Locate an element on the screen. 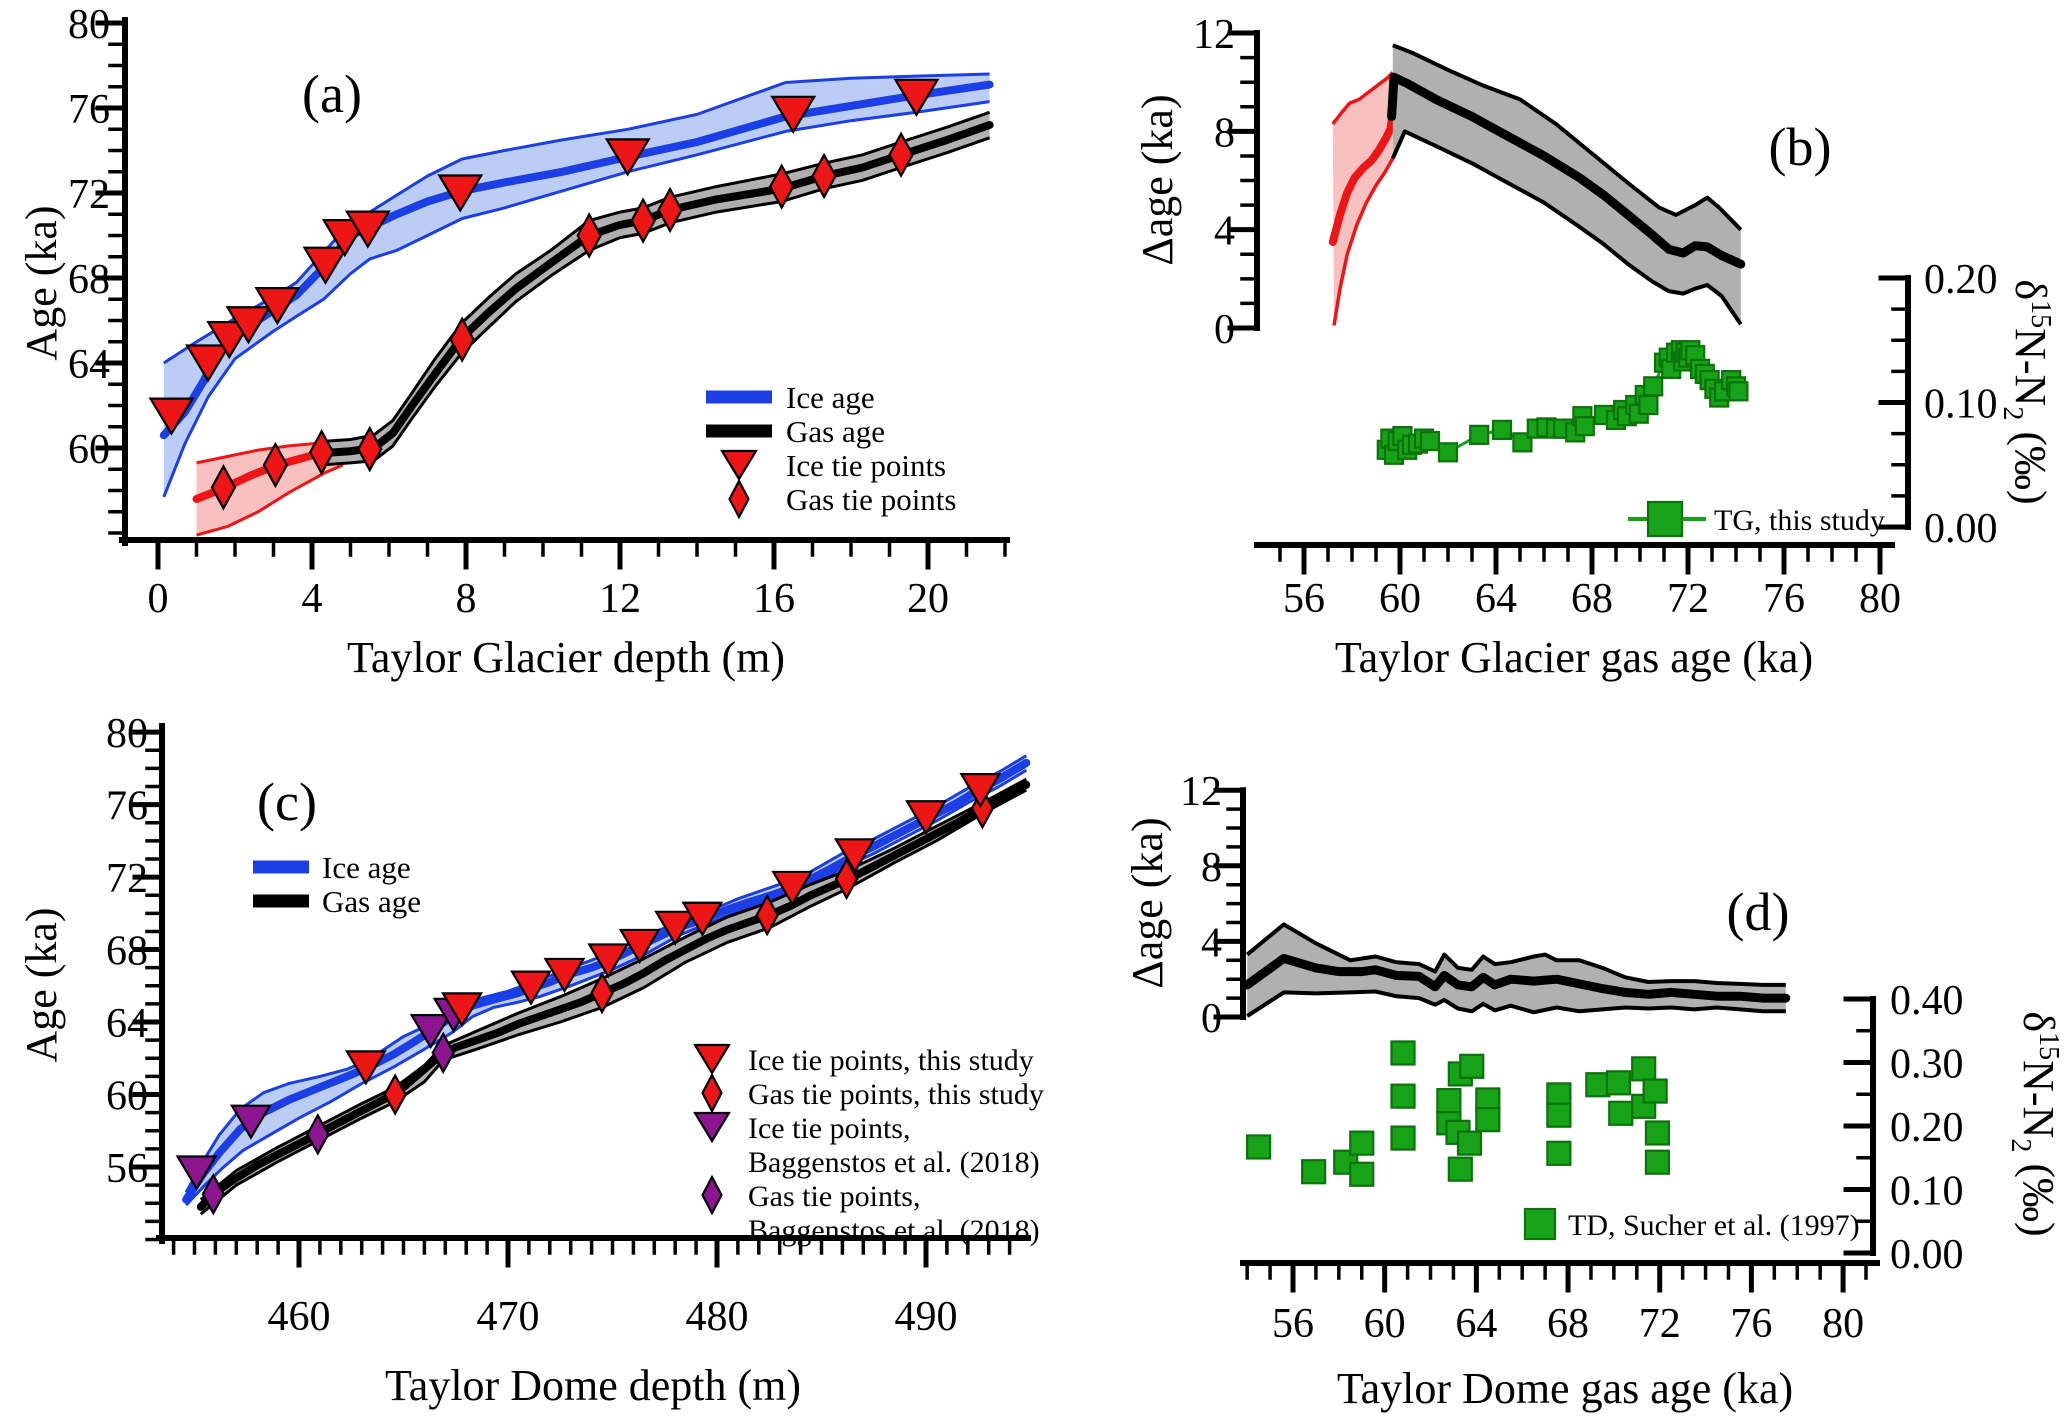 Image resolution: width=2067 pixels, height=1425 pixels. panel-d-xaxis-tick-label: 76 is located at coordinates (1751, 1324).